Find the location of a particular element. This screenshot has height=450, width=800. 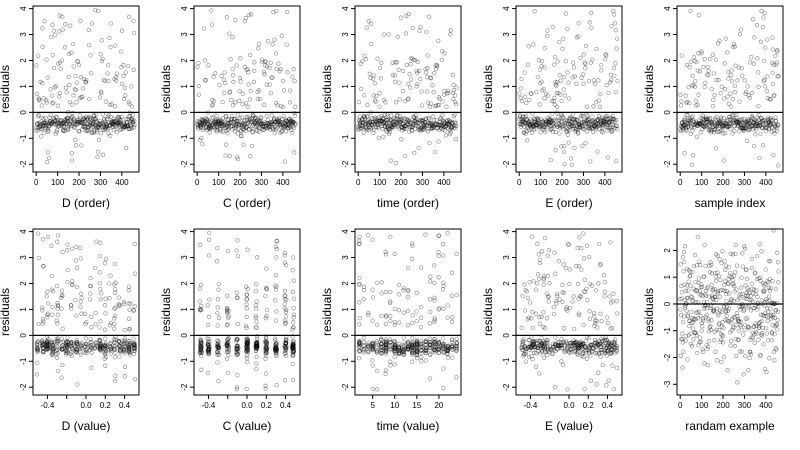

points is located at coordinates (247, 311).